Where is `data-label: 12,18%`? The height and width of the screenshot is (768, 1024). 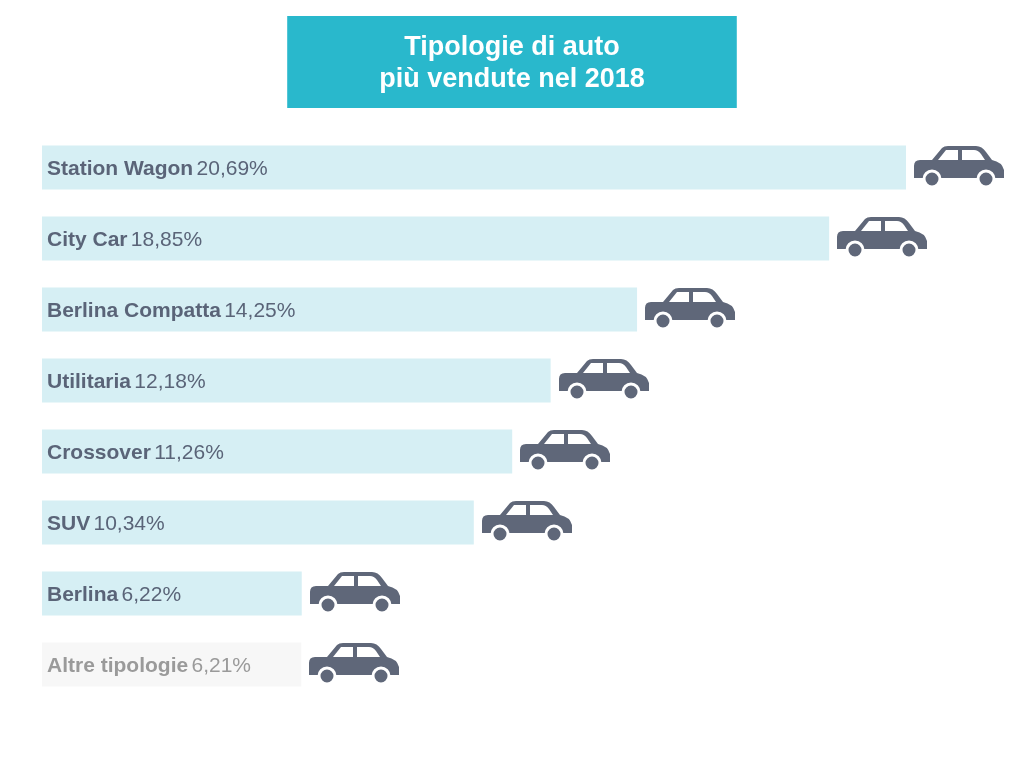 data-label: 12,18% is located at coordinates (170, 380).